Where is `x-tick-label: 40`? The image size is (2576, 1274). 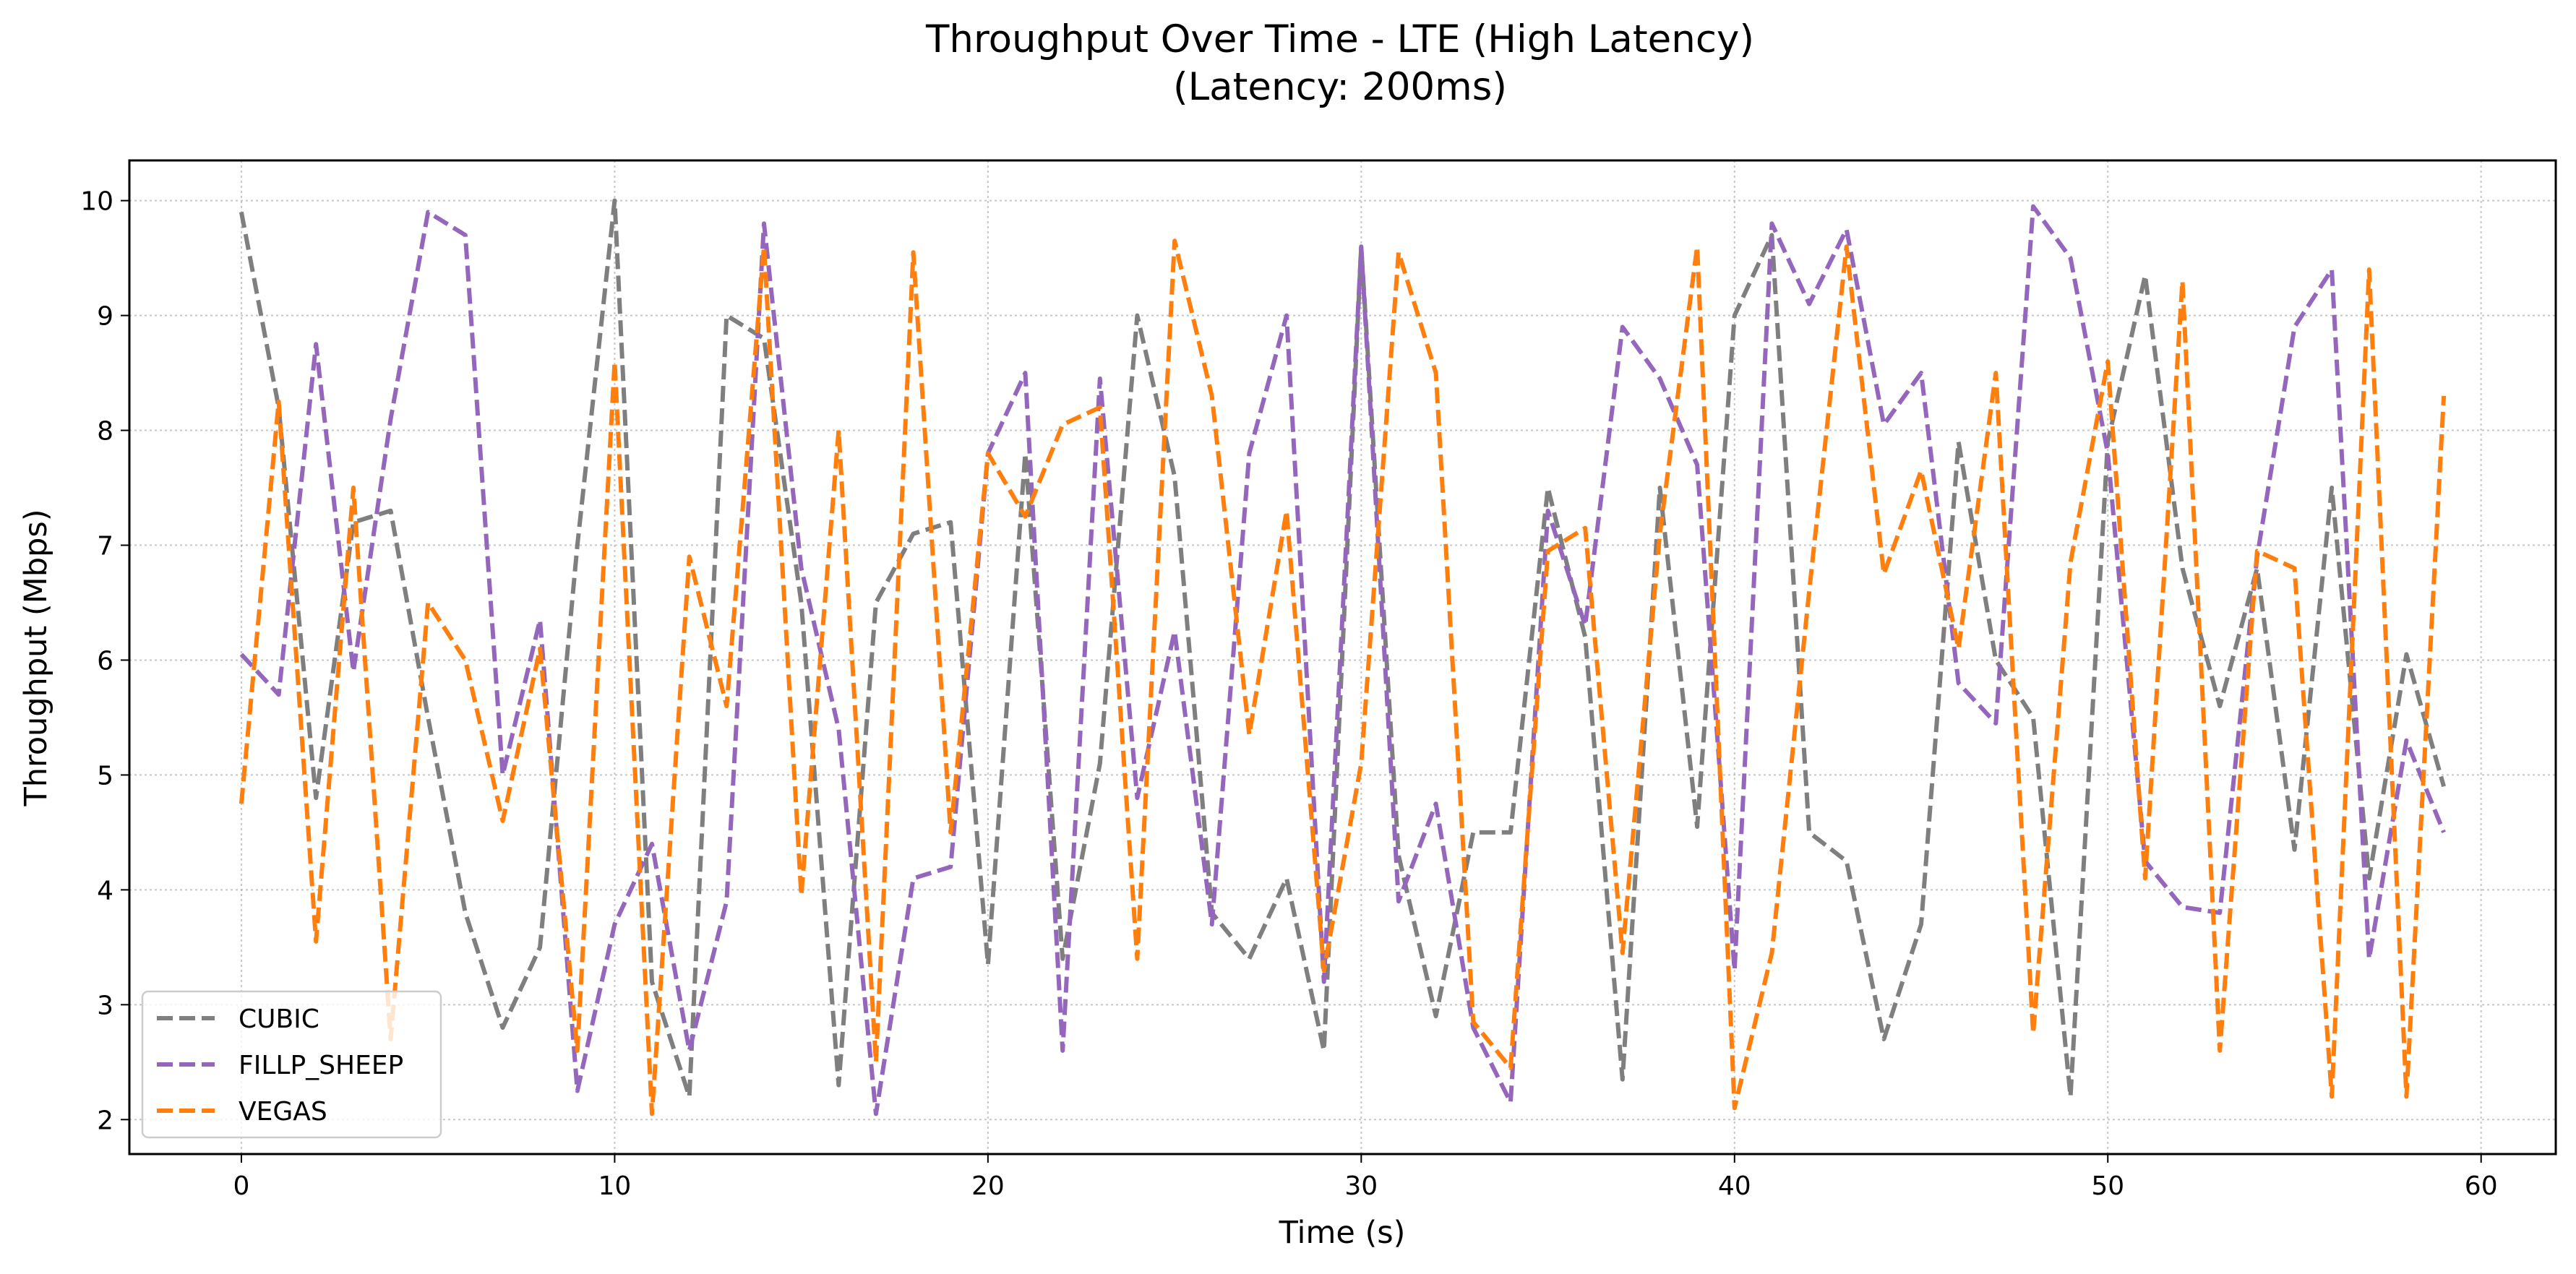 x-tick-label: 40 is located at coordinates (1735, 1186).